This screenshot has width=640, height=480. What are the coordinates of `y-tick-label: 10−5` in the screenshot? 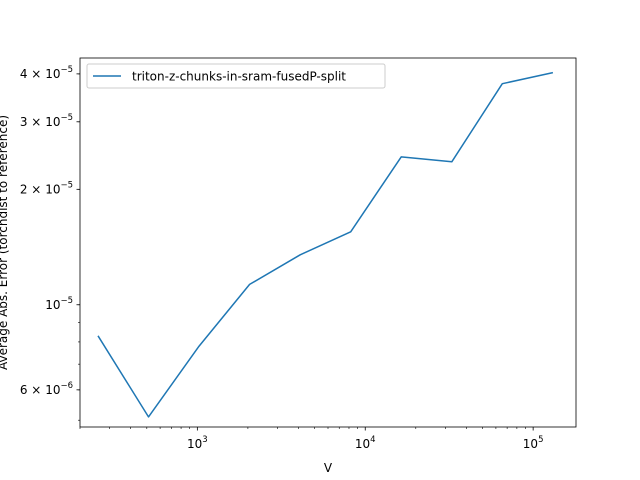 It's located at (59, 304).